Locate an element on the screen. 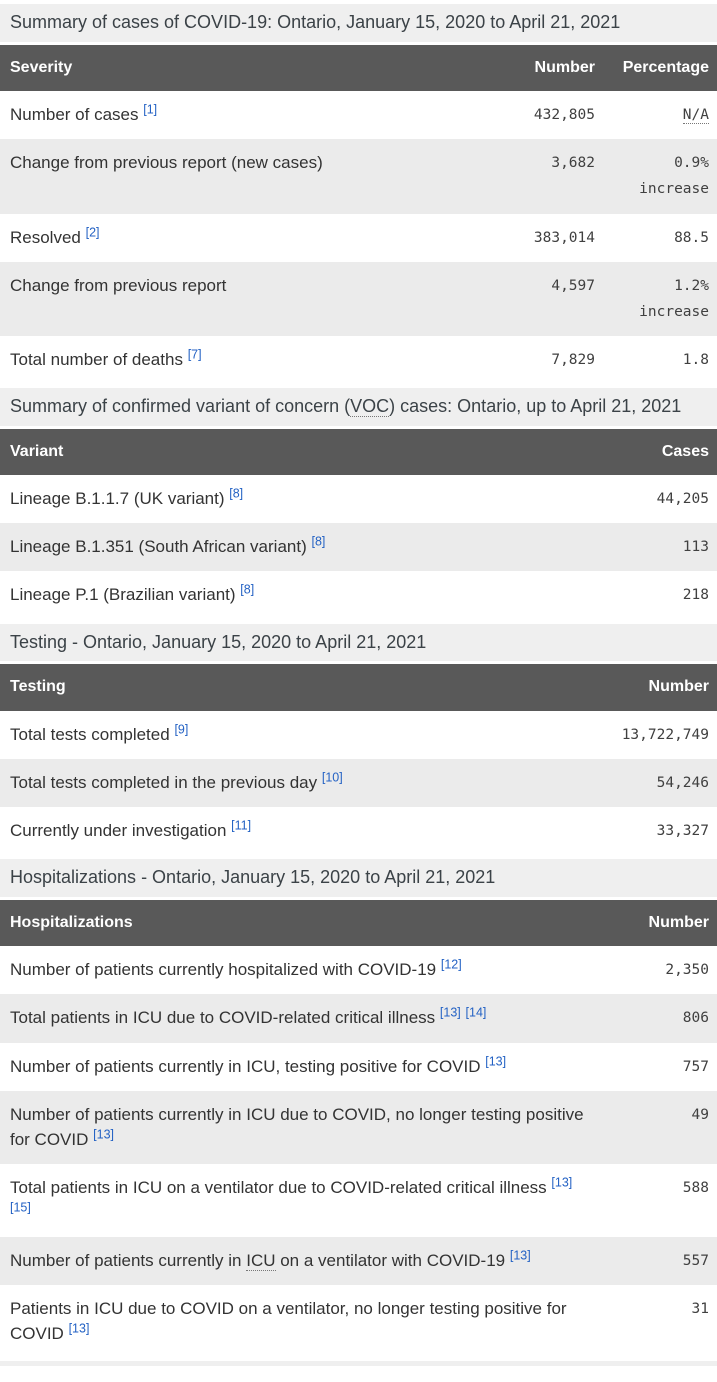  row-label-cell: Total number of deaths [7] is located at coordinates (249, 360).